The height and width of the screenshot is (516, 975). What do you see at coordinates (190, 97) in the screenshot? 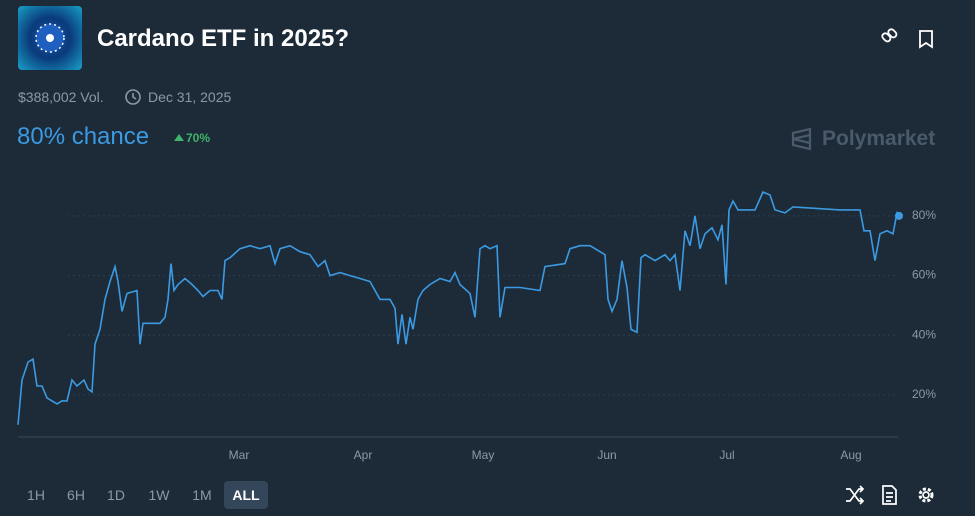
I see `end-date: Dec 31, 2025` at bounding box center [190, 97].